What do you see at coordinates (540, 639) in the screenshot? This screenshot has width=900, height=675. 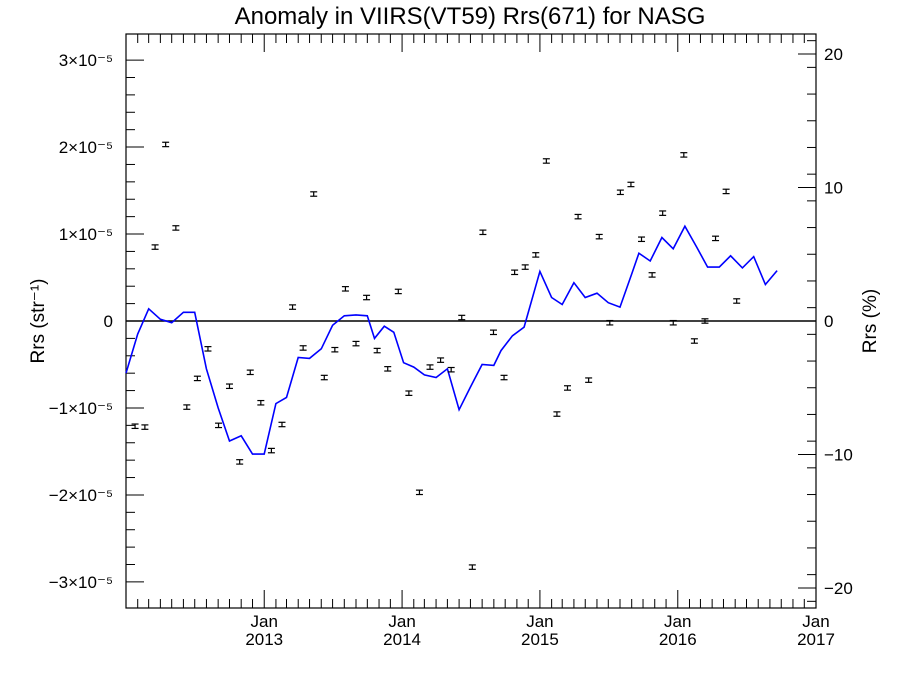 I see `x-tick-label-year: 2015` at bounding box center [540, 639].